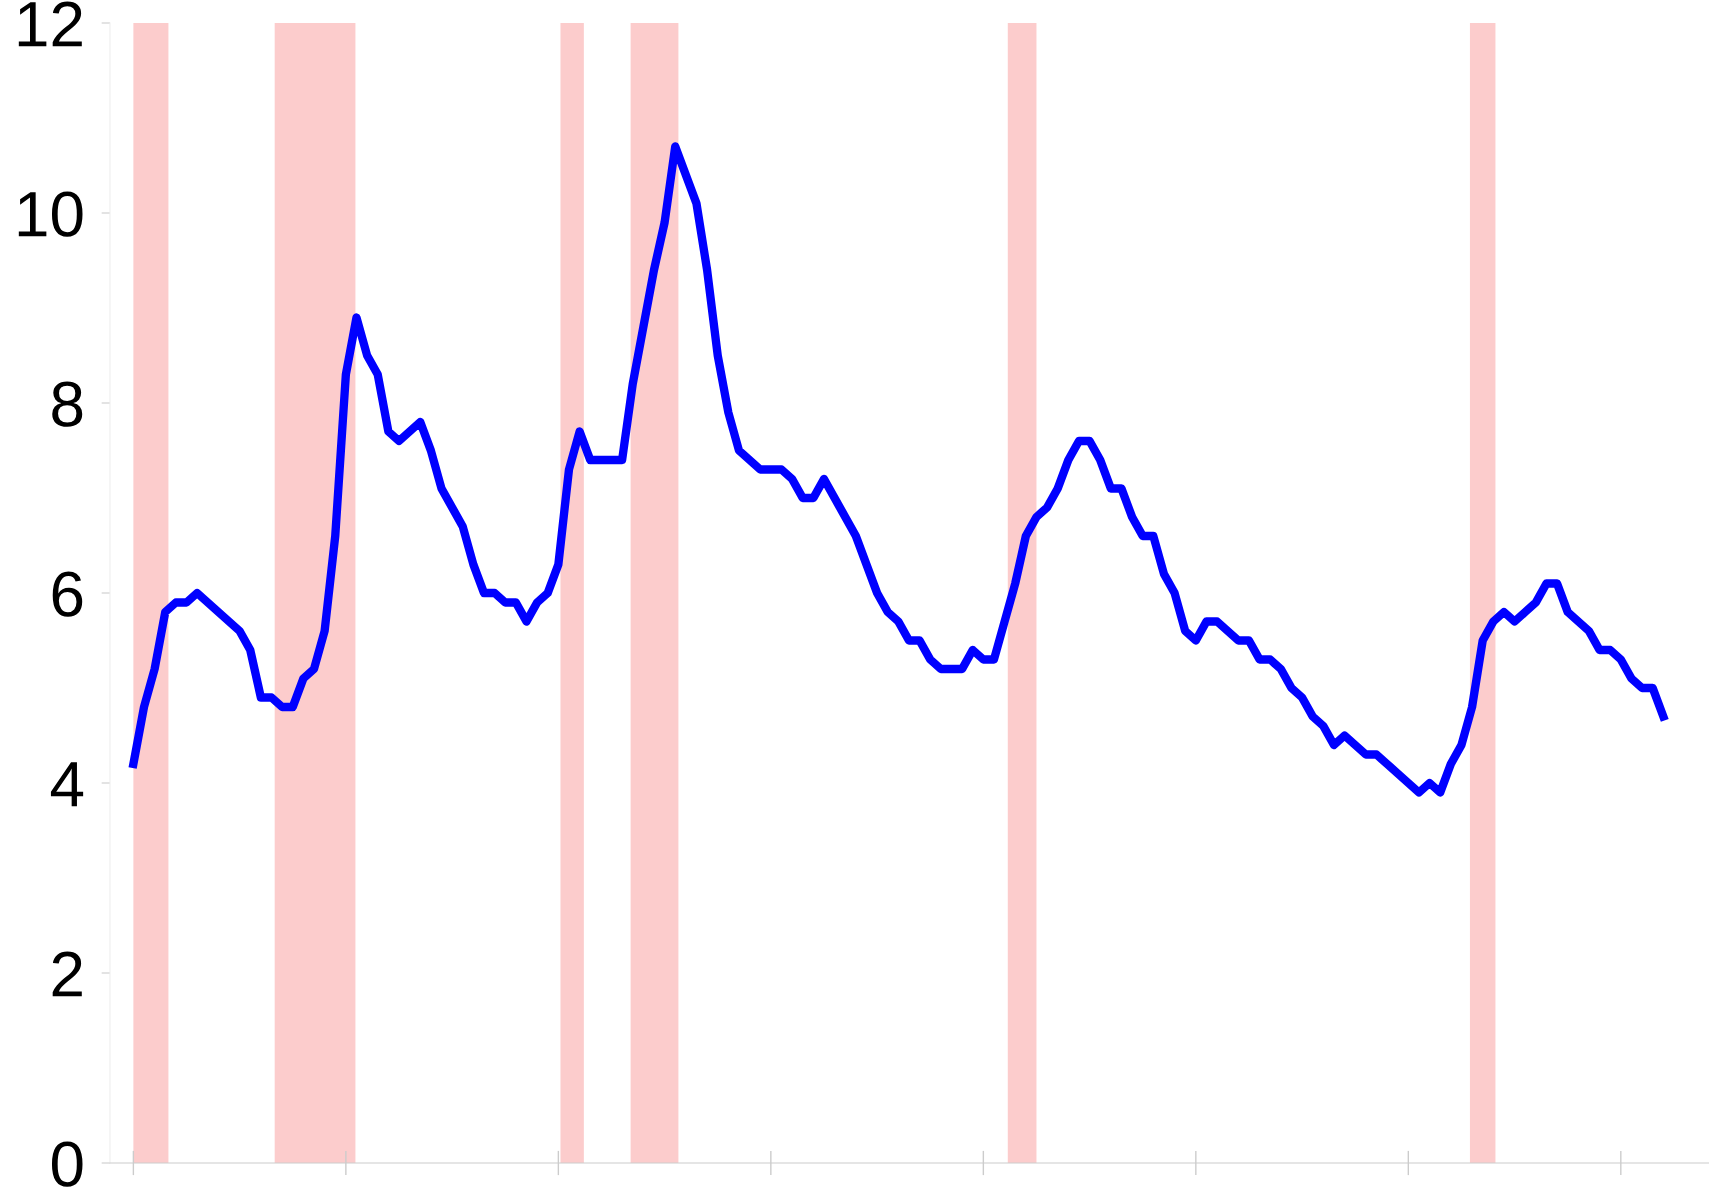  I want to click on y-tick-label: 6, so click(67, 594).